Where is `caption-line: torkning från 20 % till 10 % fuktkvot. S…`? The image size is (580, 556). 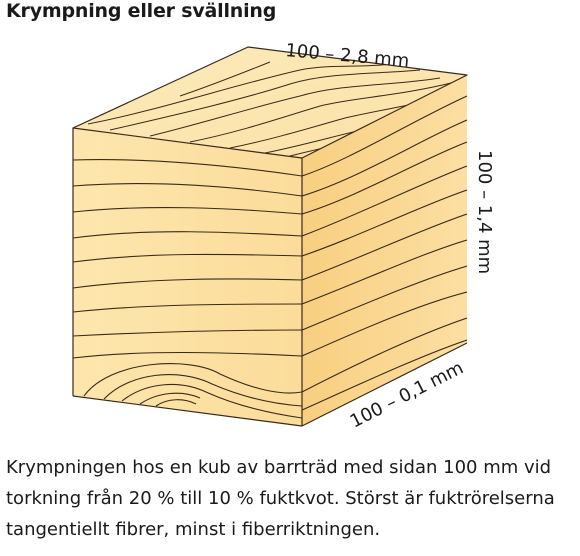 caption-line: torkning från 20 % till 10 % fuktkvot. S… is located at coordinates (280, 498).